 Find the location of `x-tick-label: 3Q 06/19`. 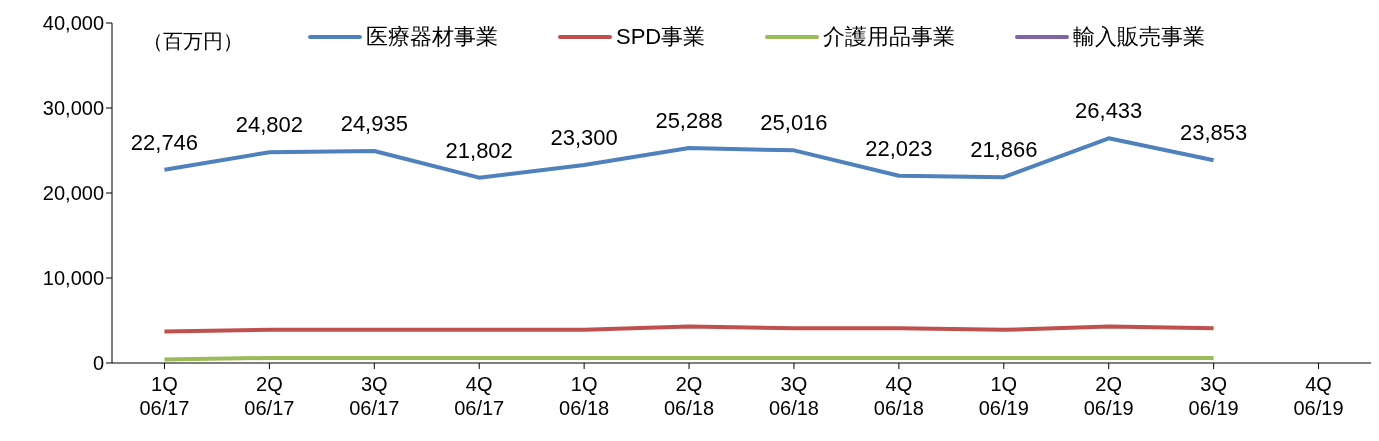

x-tick-label: 3Q 06/19 is located at coordinates (1213, 396).